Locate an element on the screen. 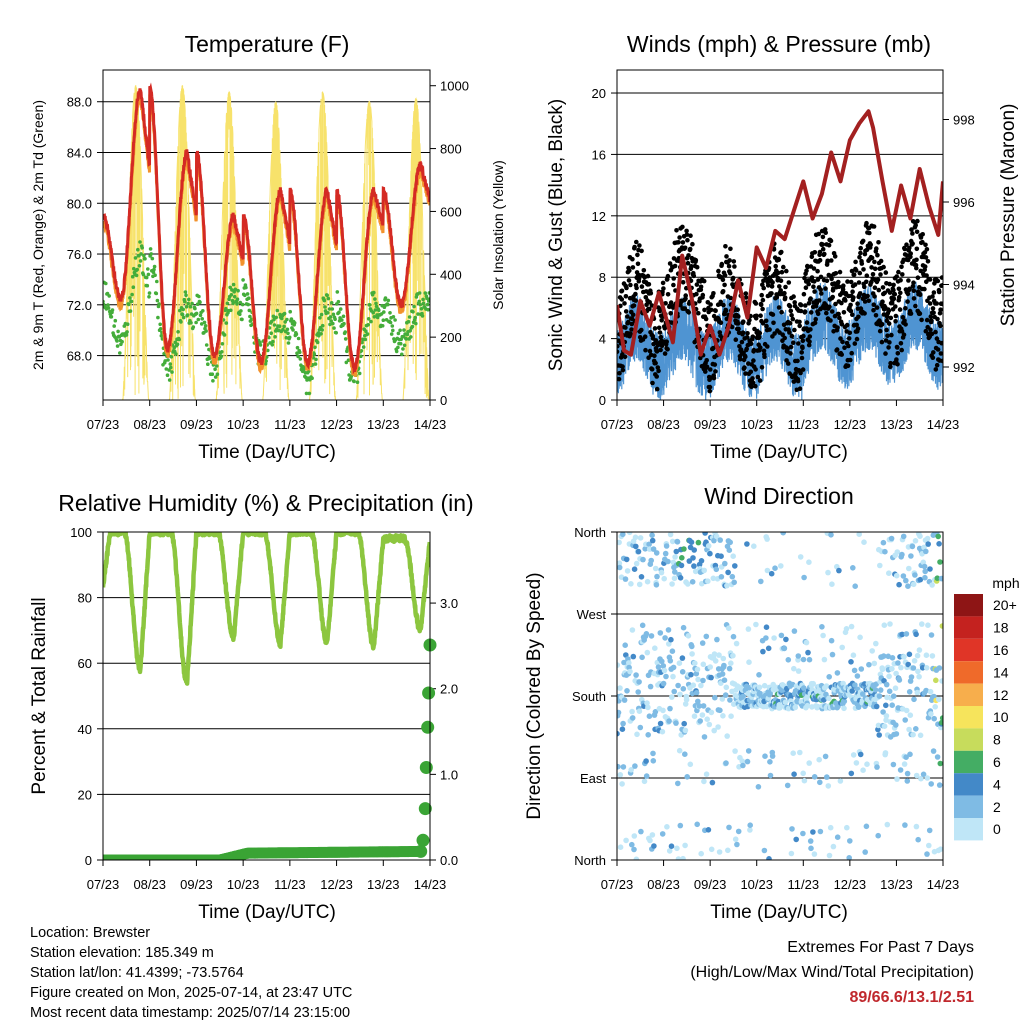 The height and width of the screenshot is (1024, 1024). y-tick-label: 80 is located at coordinates (85, 598).